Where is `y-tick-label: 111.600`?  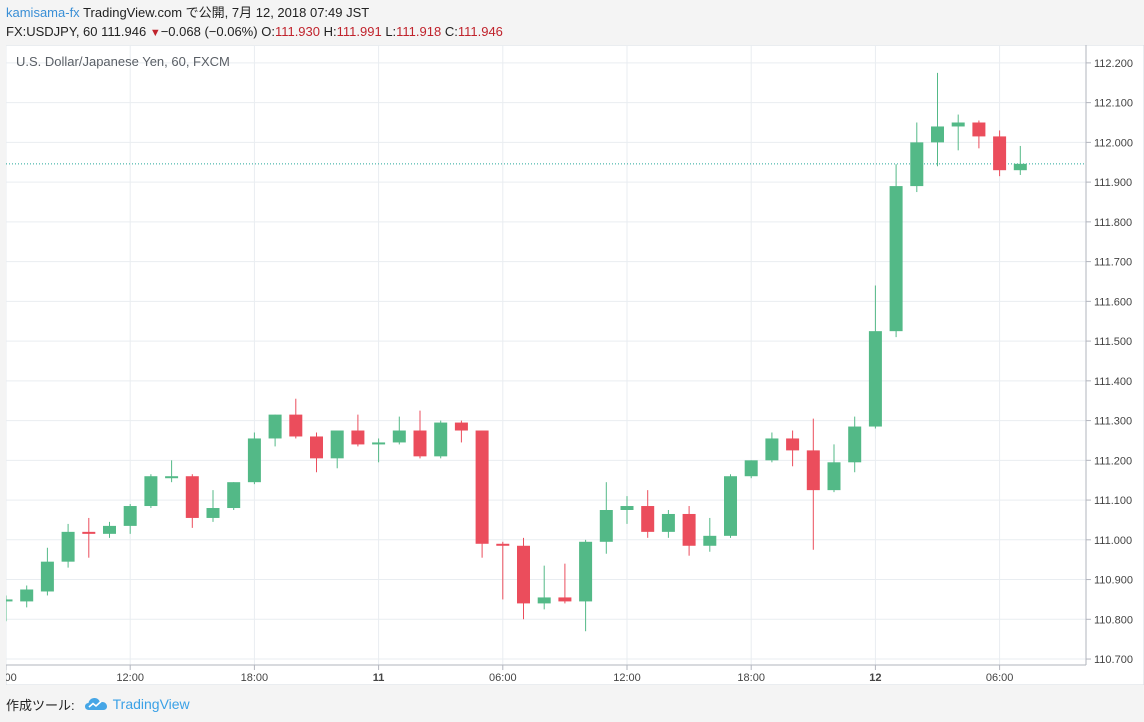
y-tick-label: 111.600 is located at coordinates (1113, 302).